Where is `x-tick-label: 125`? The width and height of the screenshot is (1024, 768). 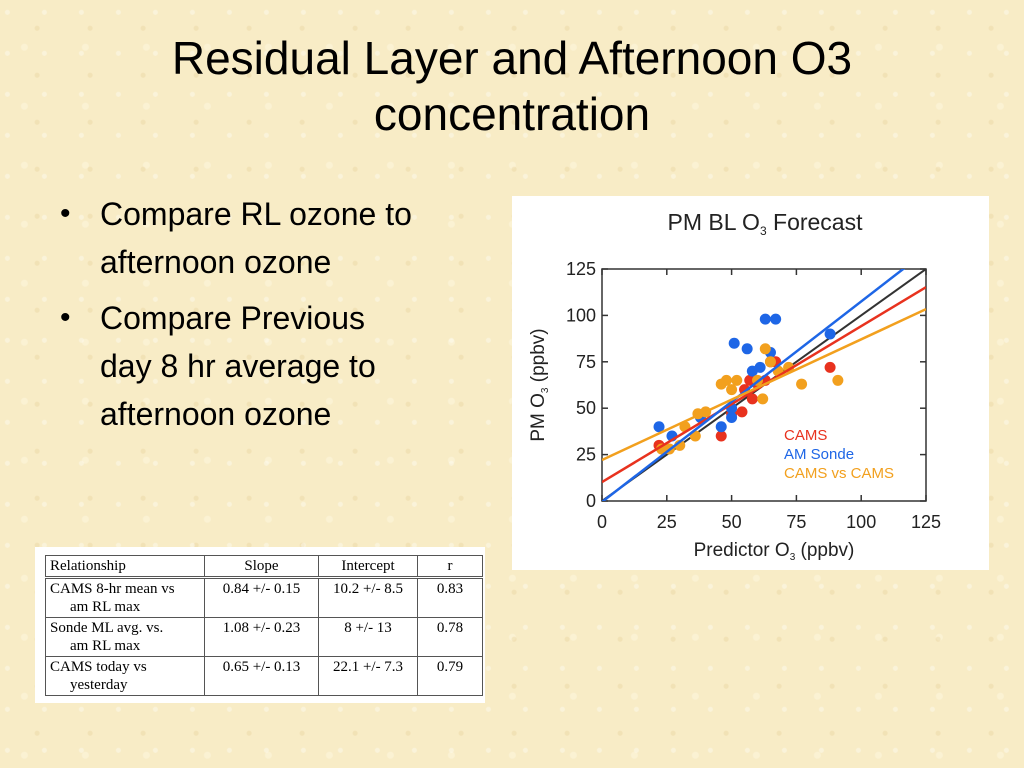 x-tick-label: 125 is located at coordinates (926, 522).